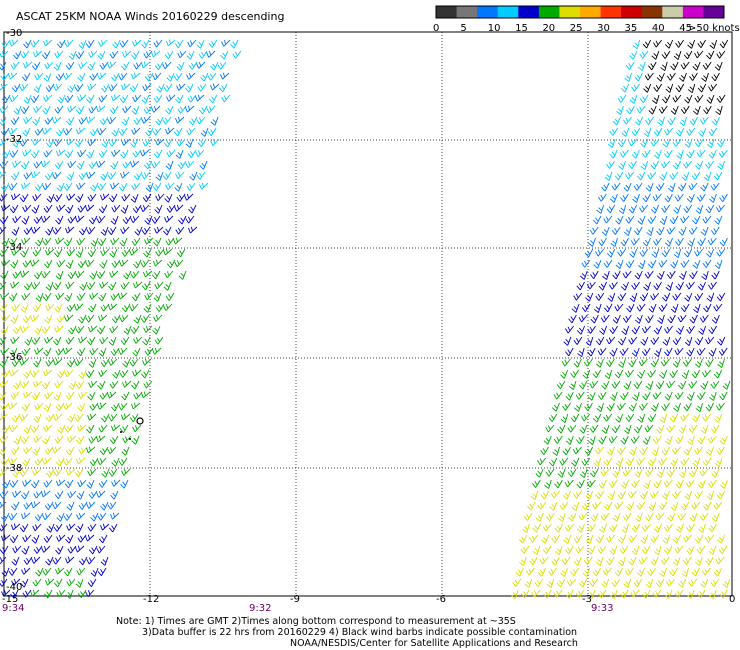  Describe the element at coordinates (658, 28) in the screenshot. I see `legend-tick-label: 40` at that location.